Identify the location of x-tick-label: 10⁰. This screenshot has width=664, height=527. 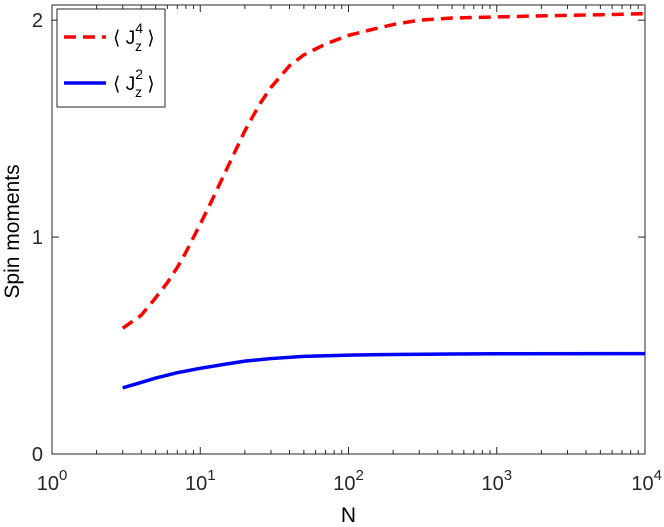
(52, 481).